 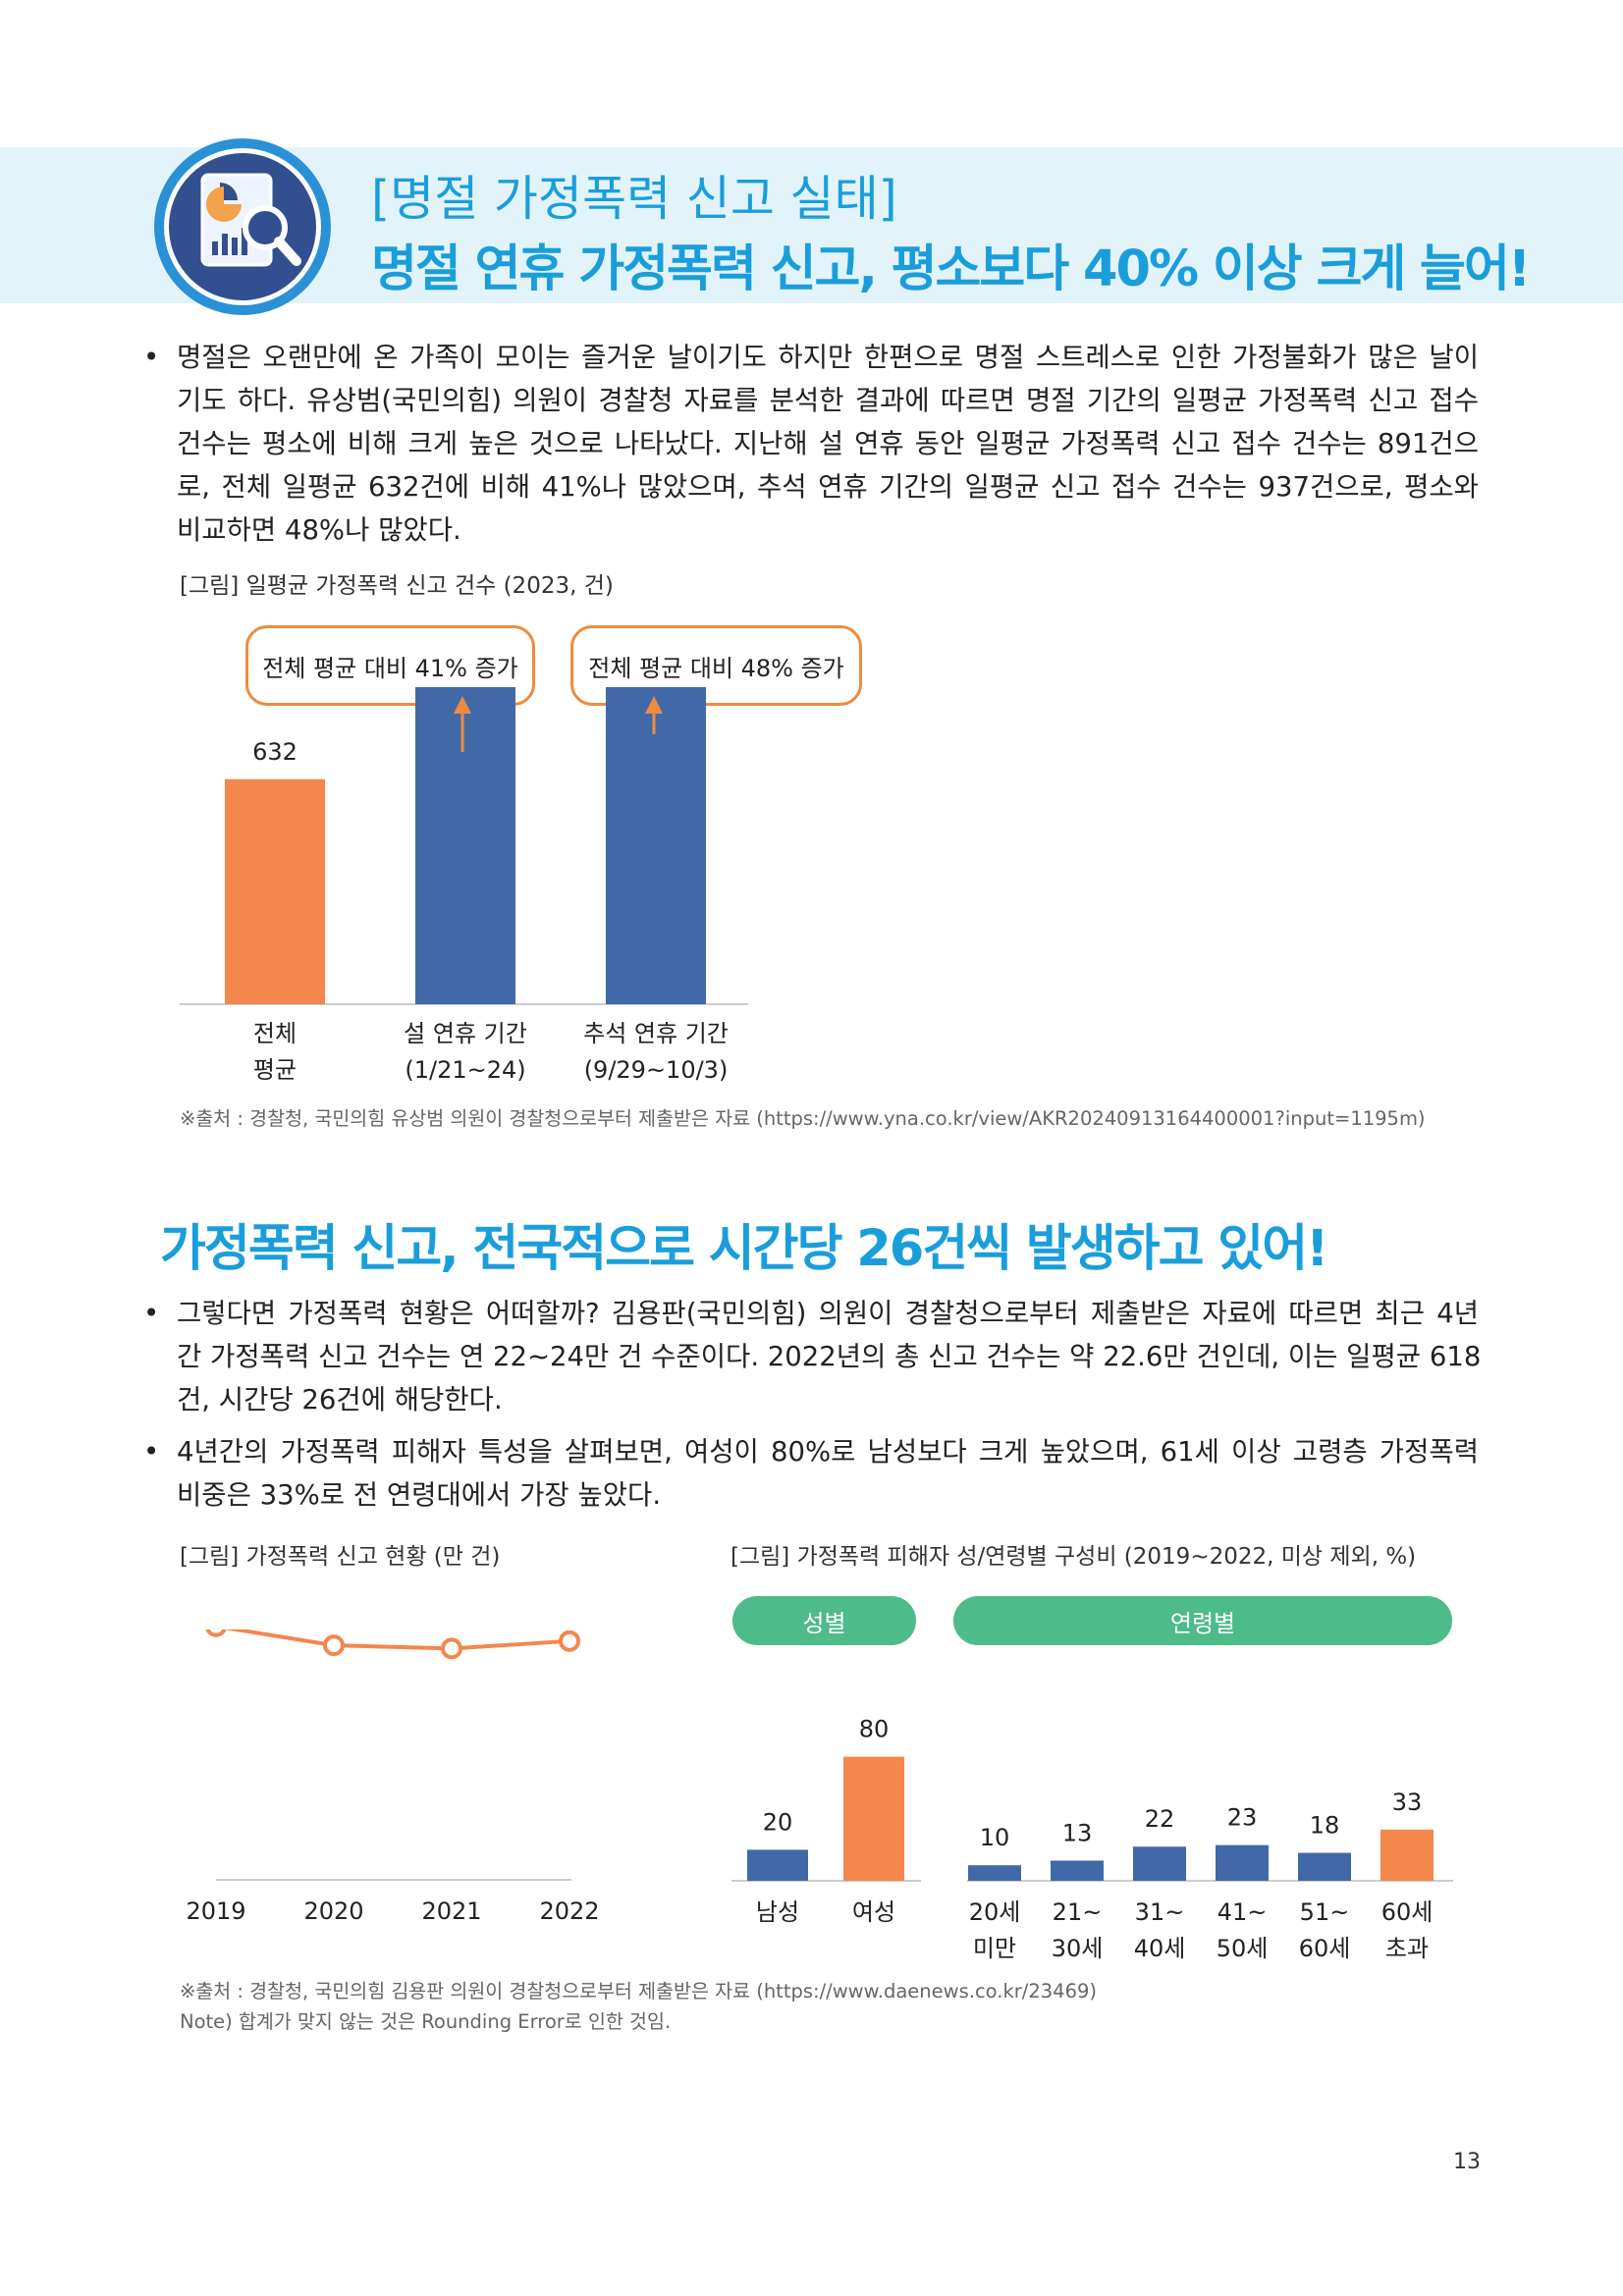 I want to click on category-label: 30세, so click(x=1078, y=1948).